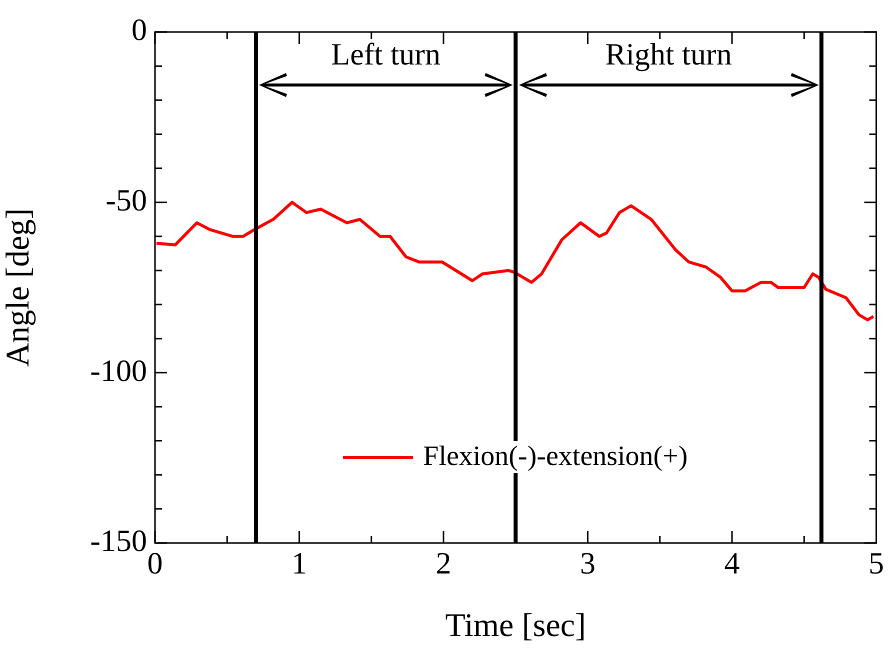 The height and width of the screenshot is (651, 888). Describe the element at coordinates (588, 563) in the screenshot. I see `x-tick-label: 3` at that location.